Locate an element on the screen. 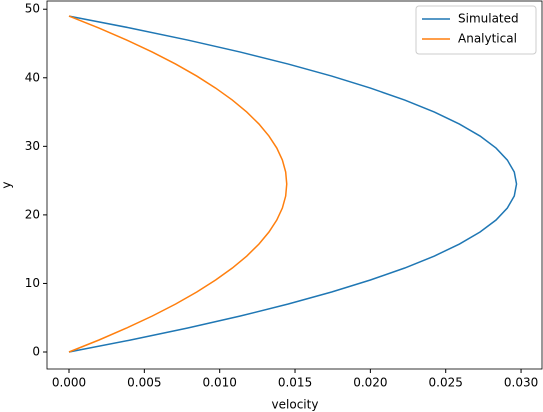 Image resolution: width=543 pixels, height=412 pixels. legend: Simulated Analytical is located at coordinates (476, 30).